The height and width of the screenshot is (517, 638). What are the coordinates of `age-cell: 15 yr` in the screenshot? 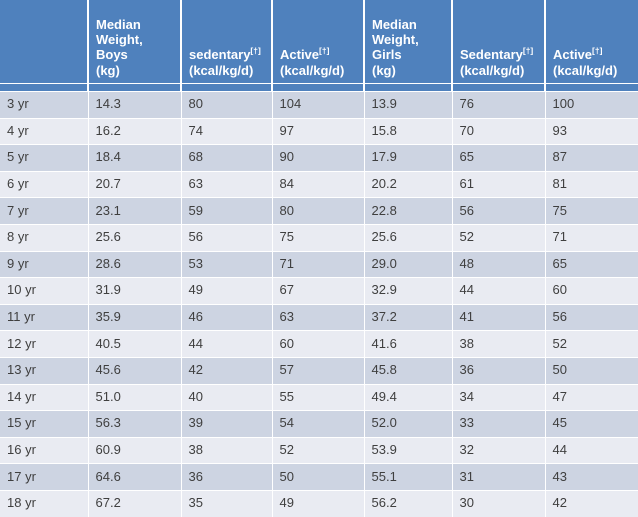 It's located at (44, 424).